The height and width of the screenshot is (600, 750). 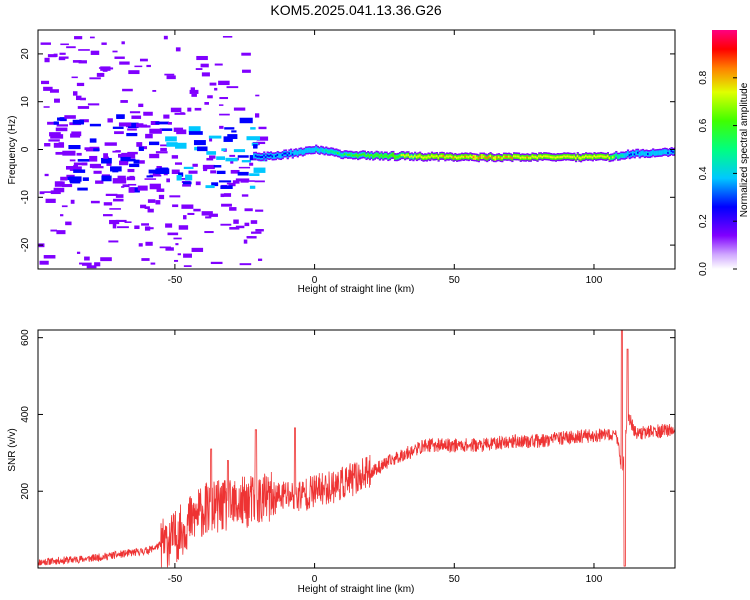 I want to click on colorbar-tick-label: 0.2, so click(x=703, y=221).